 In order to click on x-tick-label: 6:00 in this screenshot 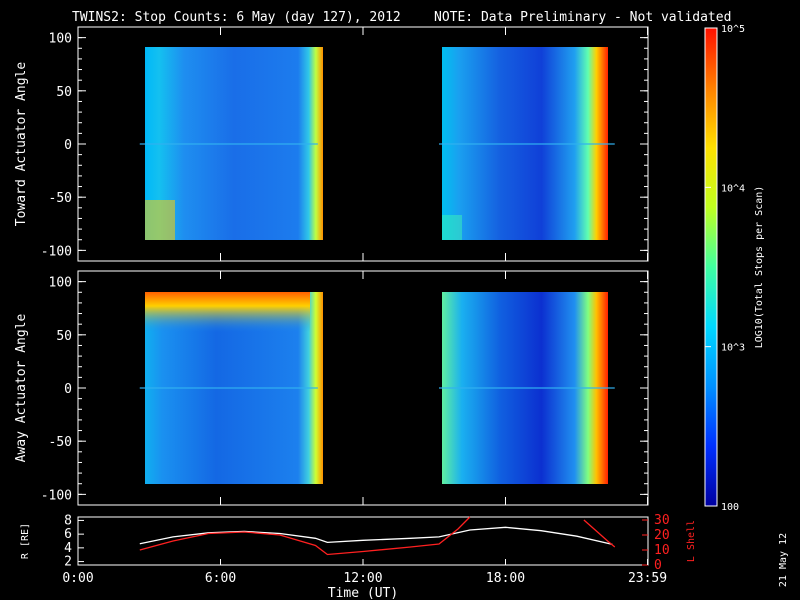, I will do `click(220, 578)`.